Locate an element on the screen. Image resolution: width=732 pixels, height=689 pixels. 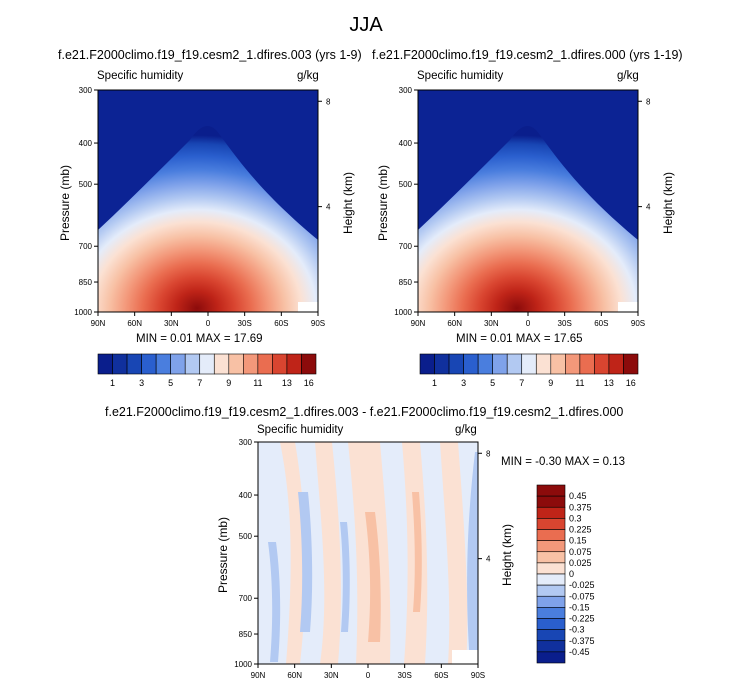
panel-2-colorbar-label: 13 is located at coordinates (609, 383).